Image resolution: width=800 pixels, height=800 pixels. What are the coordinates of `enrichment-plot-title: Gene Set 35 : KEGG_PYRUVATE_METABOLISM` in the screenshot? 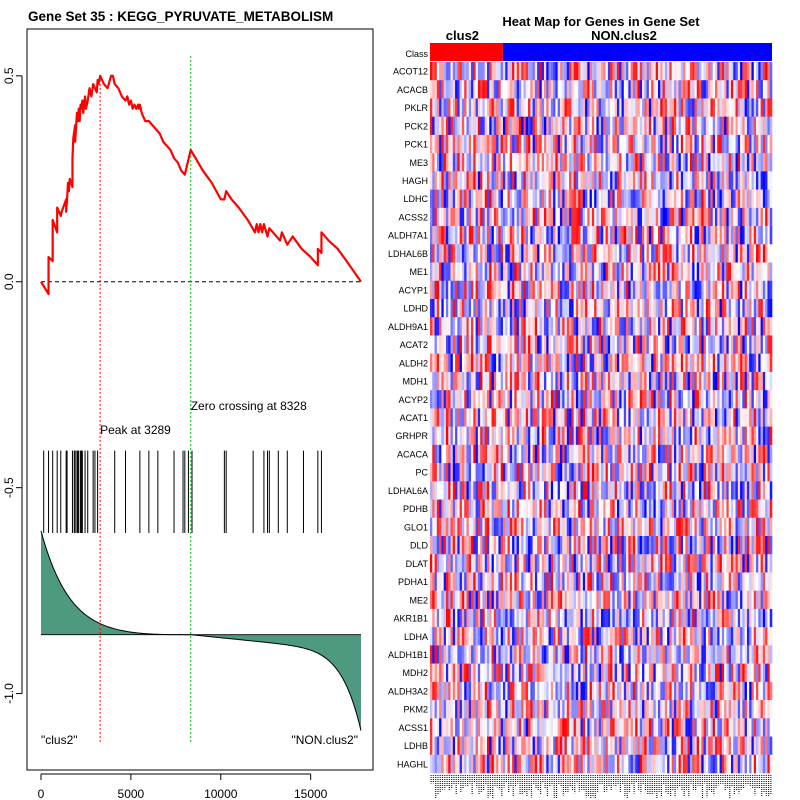 It's located at (180, 16).